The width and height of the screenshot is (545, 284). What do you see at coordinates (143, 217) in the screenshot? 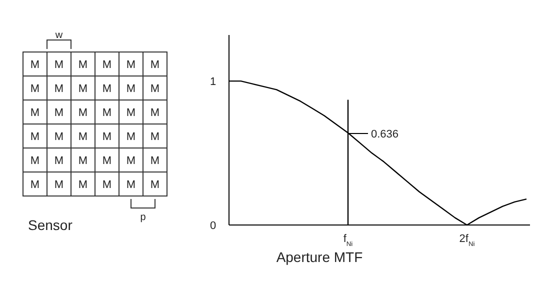
I see `text: p` at bounding box center [143, 217].